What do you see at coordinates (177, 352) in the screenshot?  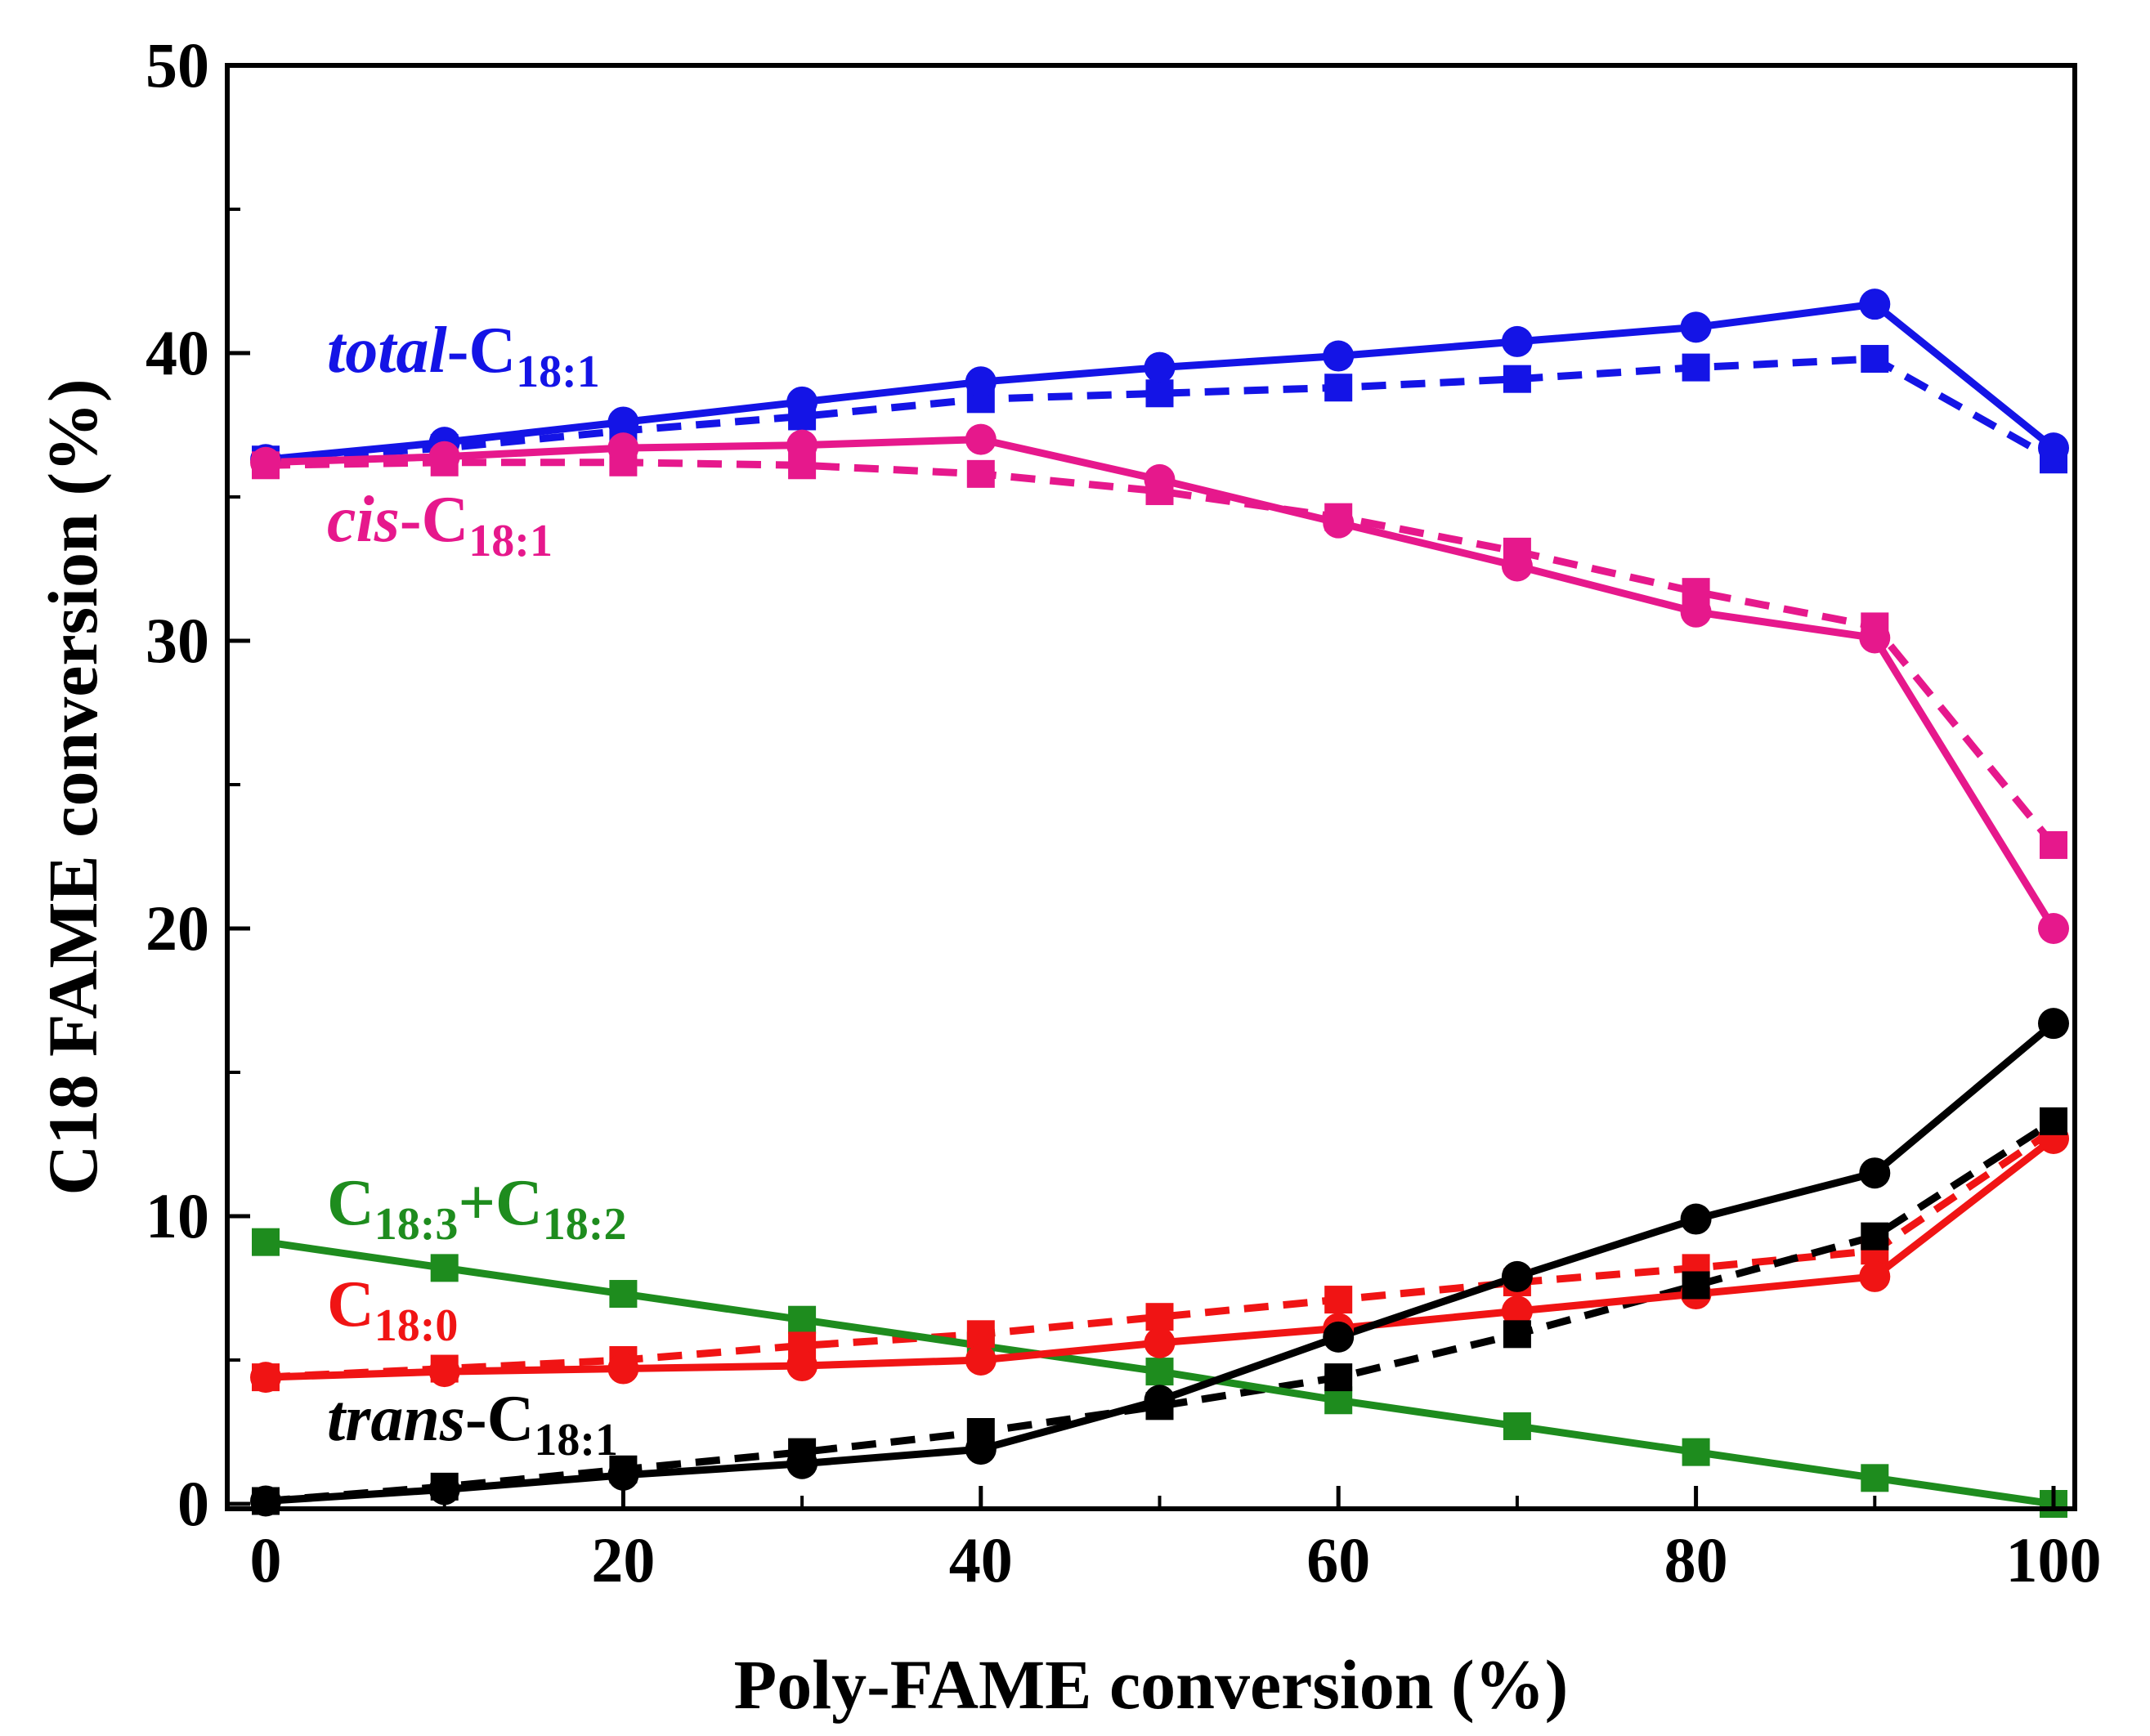 I see `y-tick-label: 40` at bounding box center [177, 352].